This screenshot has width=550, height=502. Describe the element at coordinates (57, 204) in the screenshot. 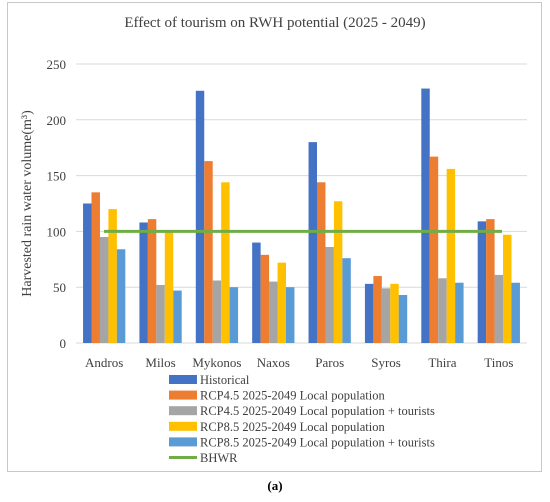

I see `y-axis-ticks: 0 50 100 150 200 250` at that location.